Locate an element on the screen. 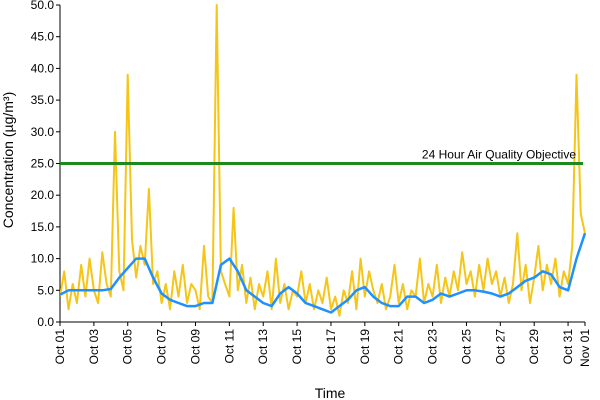  x-tick-label: Oct 07 is located at coordinates (162, 347).